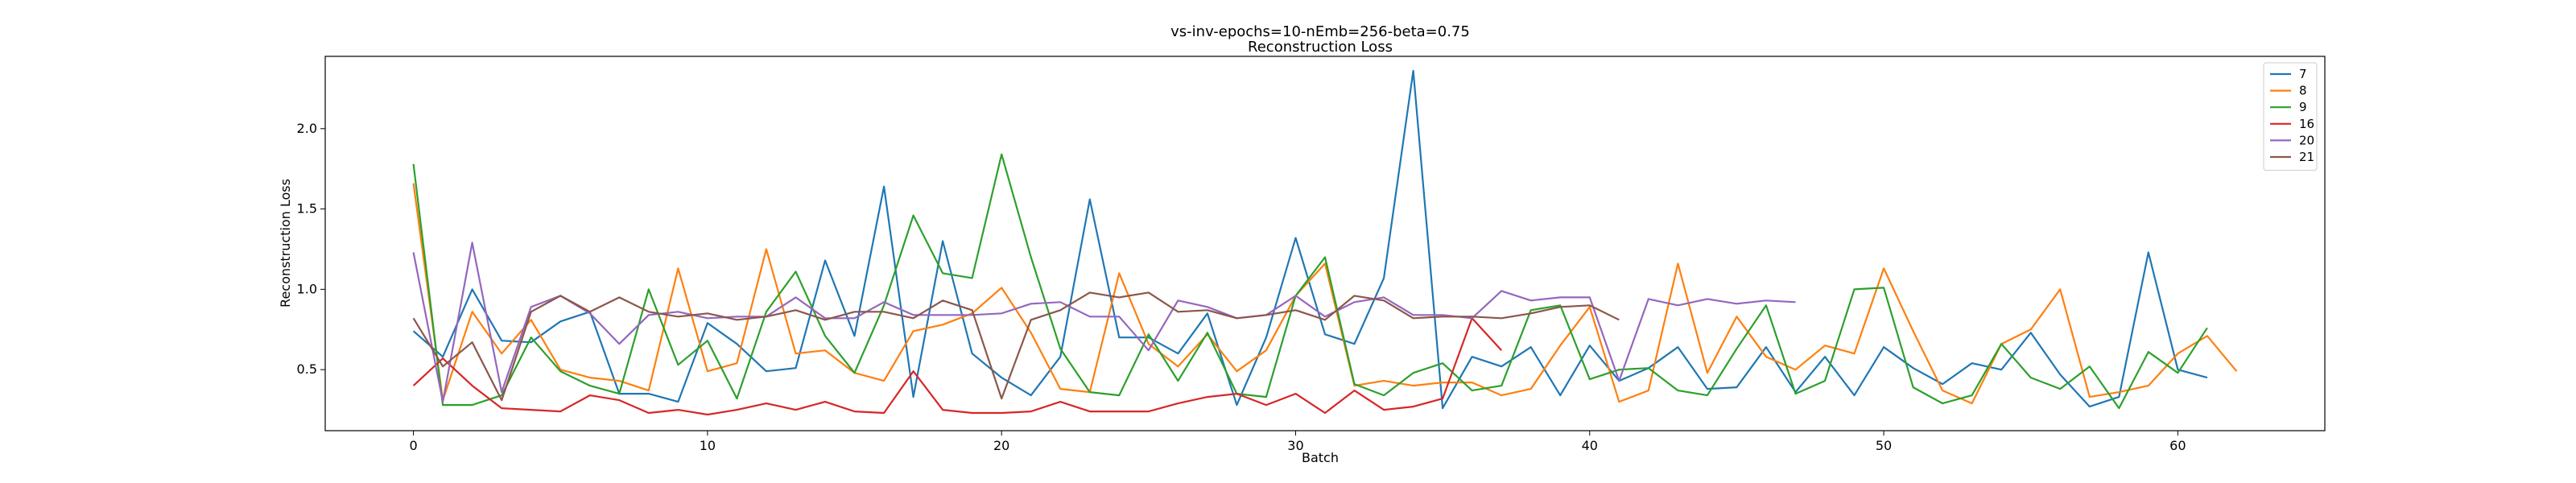  I want to click on y-tick-label: 2.0, so click(307, 128).